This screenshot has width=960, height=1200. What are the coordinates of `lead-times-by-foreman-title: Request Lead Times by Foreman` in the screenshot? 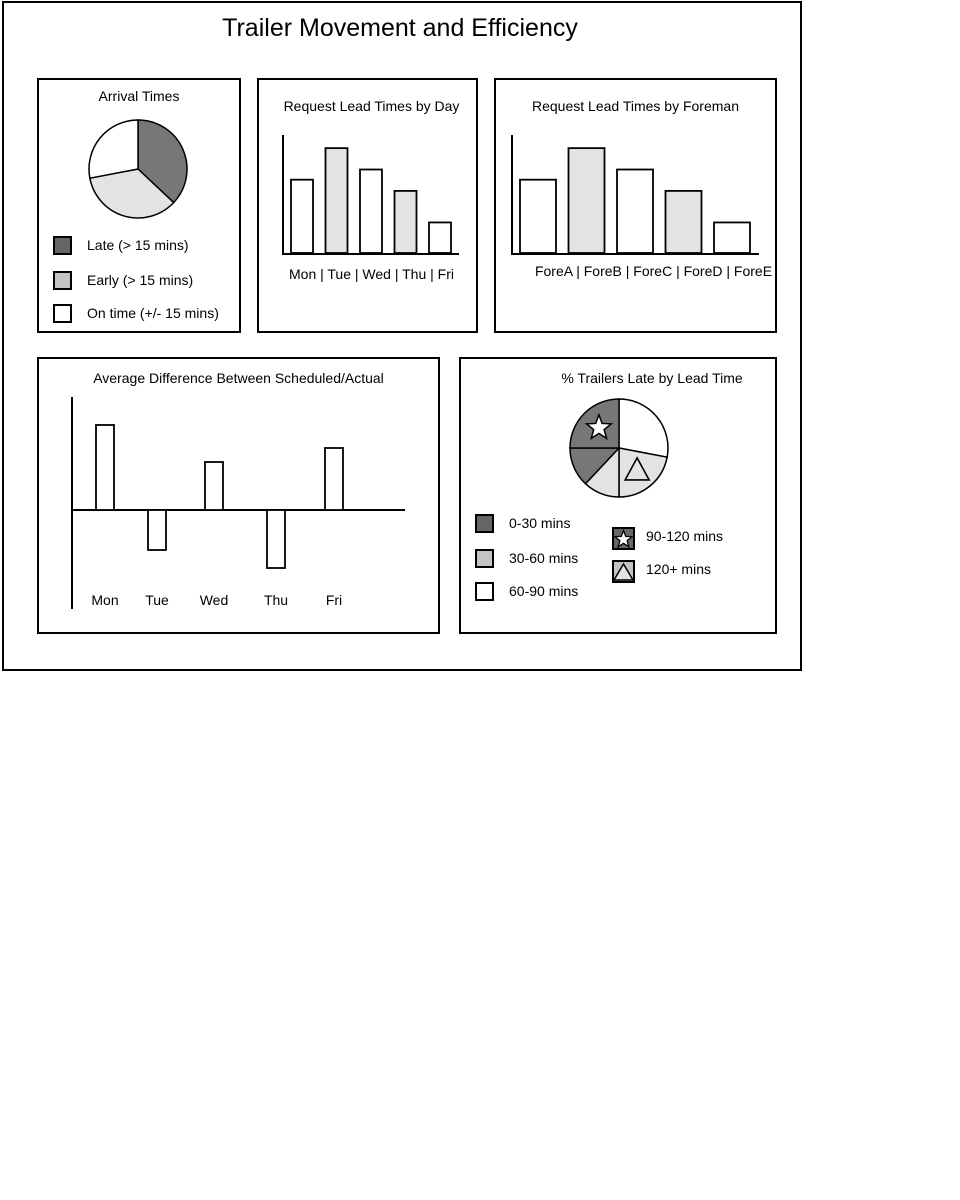 It's located at (635, 106).